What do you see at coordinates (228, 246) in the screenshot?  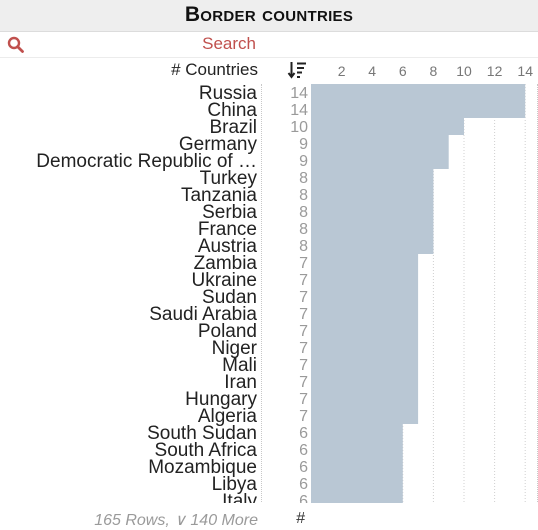 I see `category-label: Austria` at bounding box center [228, 246].